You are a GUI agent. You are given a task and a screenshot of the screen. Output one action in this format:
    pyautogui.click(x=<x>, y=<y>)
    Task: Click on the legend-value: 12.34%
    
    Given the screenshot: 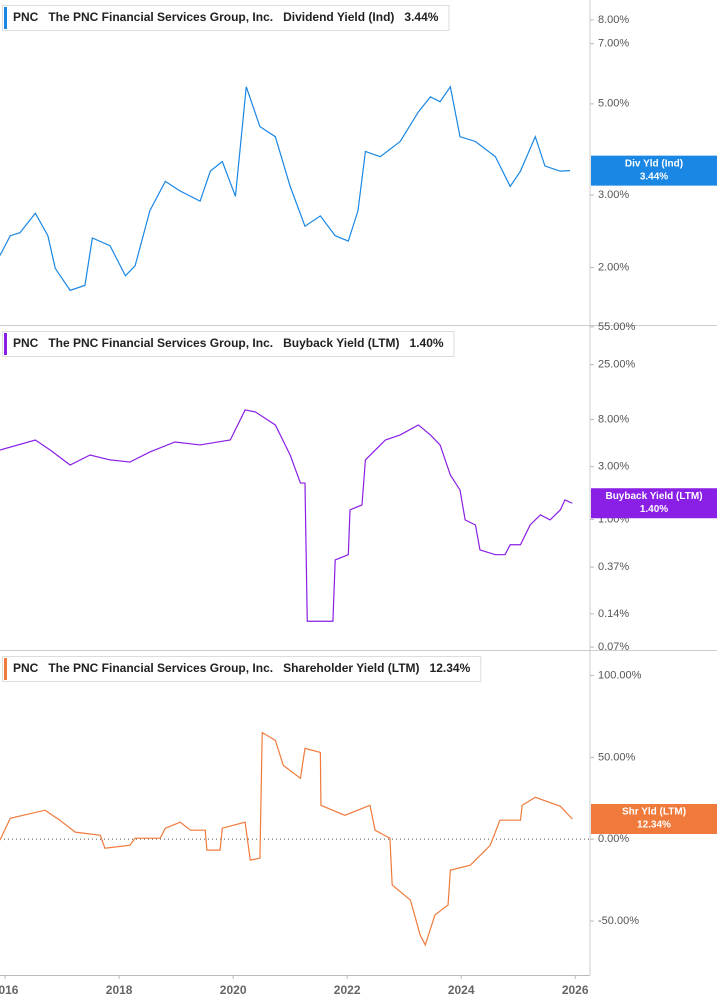 What is the action you would take?
    pyautogui.click(x=450, y=668)
    